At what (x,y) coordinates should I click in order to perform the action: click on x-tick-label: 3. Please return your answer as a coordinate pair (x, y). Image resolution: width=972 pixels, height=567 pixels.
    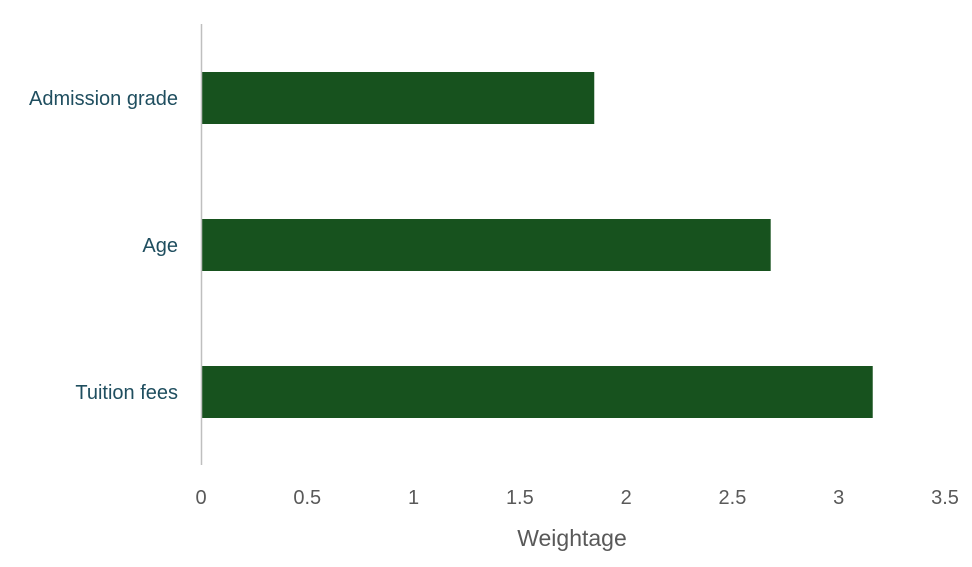
    Looking at the image, I should click on (838, 498).